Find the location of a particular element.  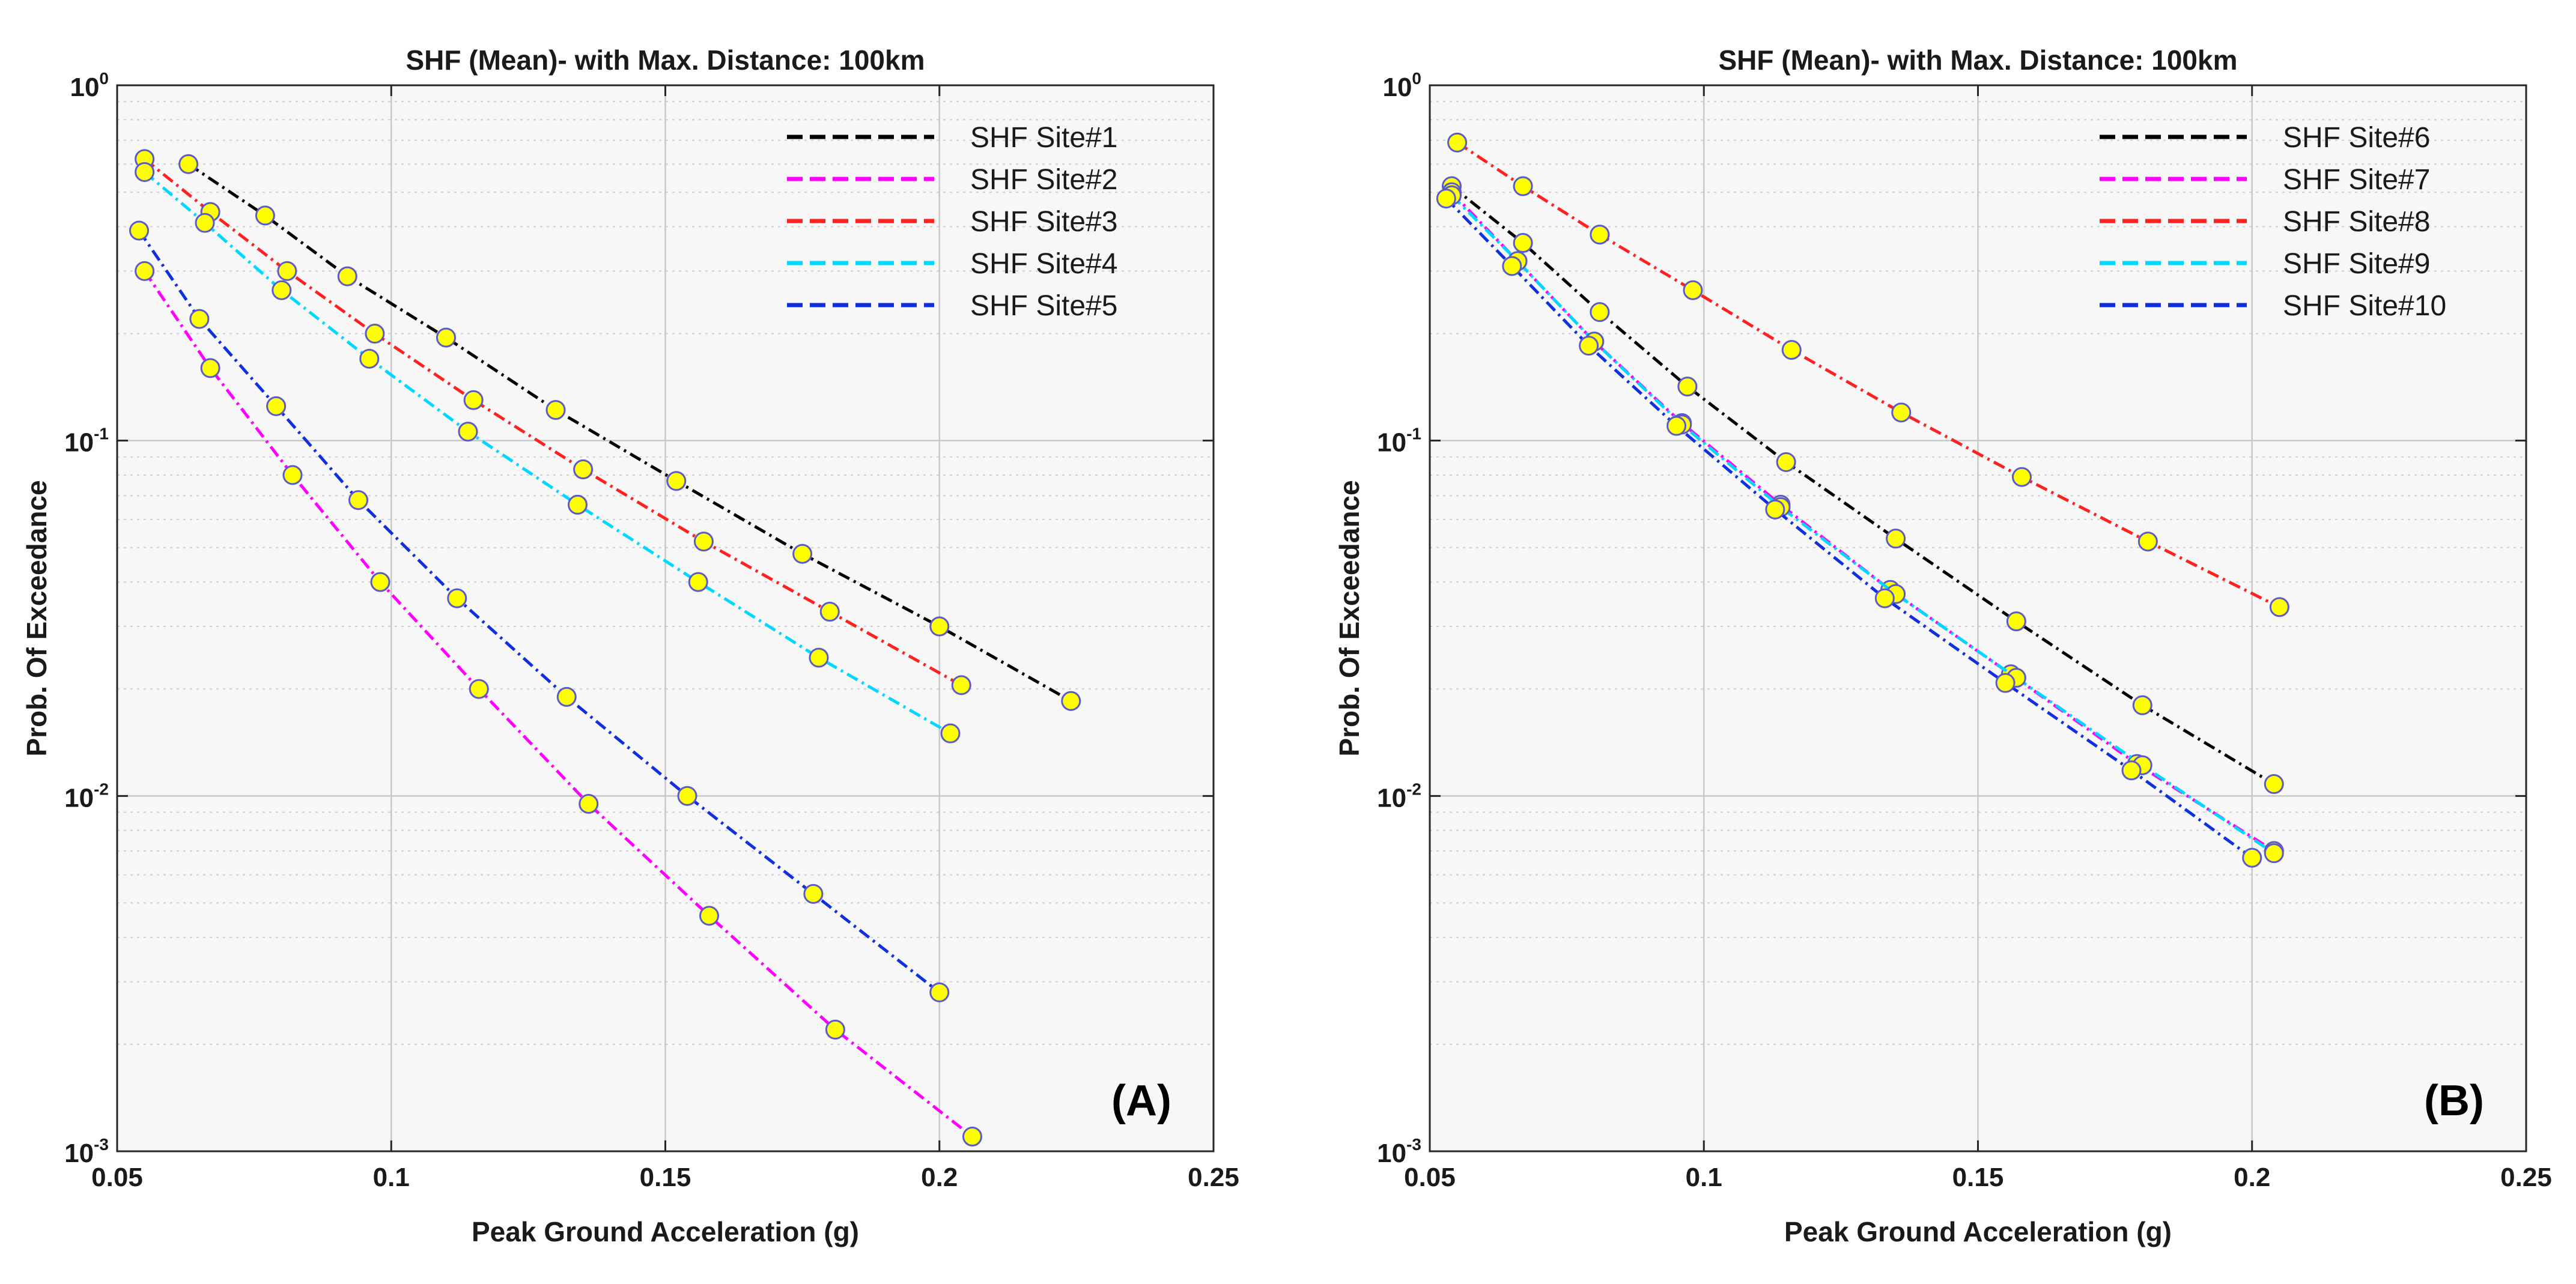

y-tick-exponent: -2 is located at coordinates (1413, 789).